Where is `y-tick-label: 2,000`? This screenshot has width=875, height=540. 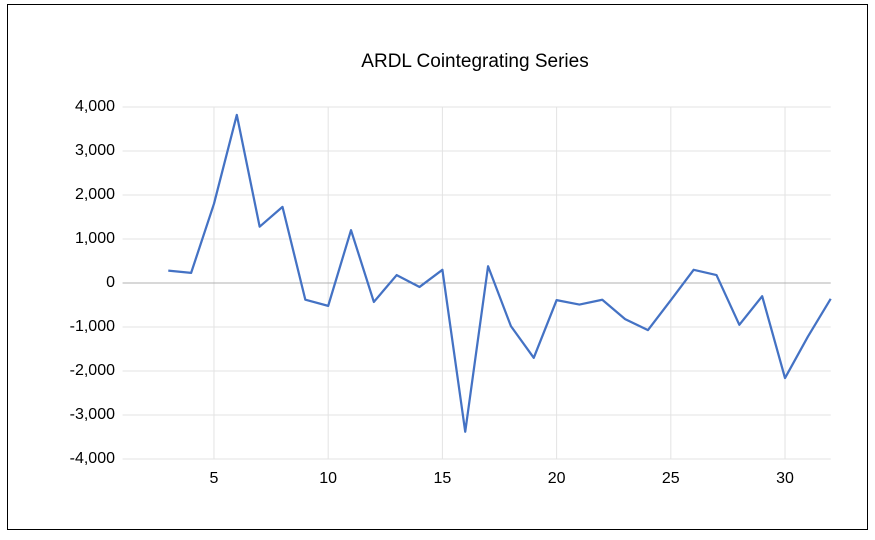 y-tick-label: 2,000 is located at coordinates (95, 194).